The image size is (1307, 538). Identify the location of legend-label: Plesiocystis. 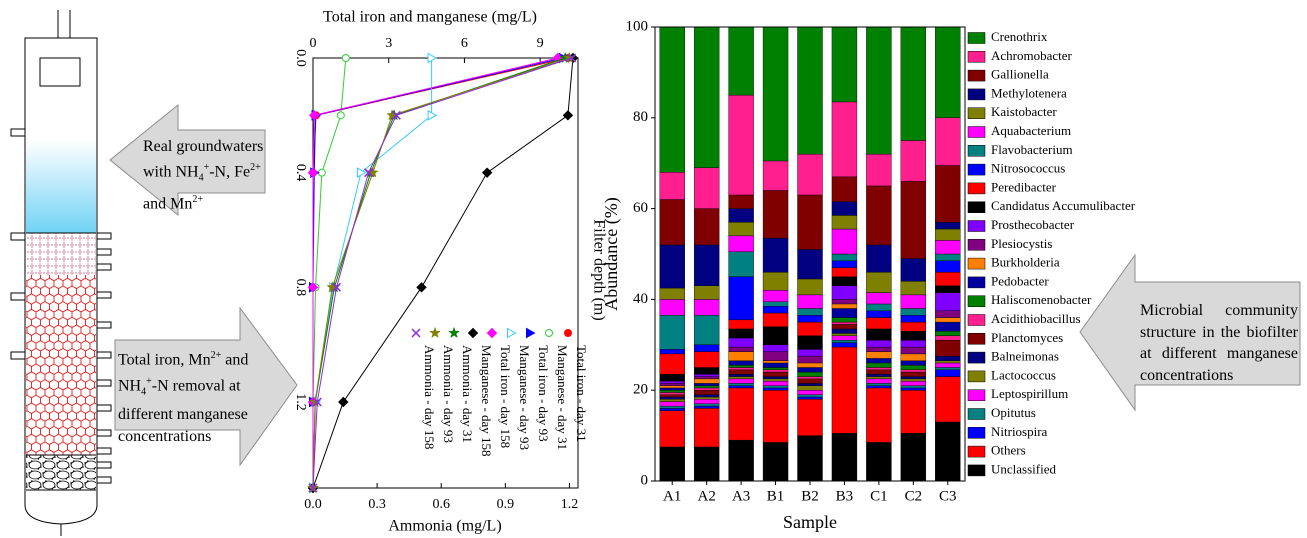
(1021, 243).